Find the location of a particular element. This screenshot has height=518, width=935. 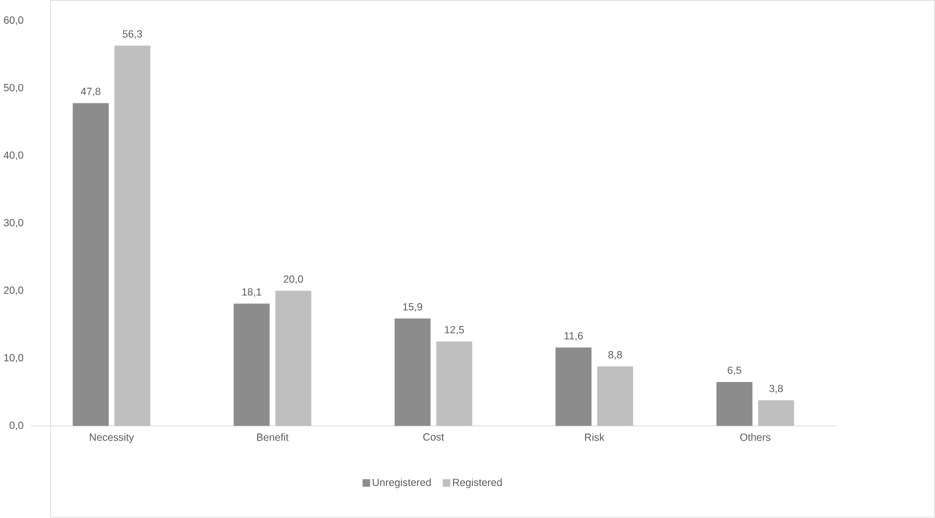

x-tick-label: Necessity is located at coordinates (112, 439).